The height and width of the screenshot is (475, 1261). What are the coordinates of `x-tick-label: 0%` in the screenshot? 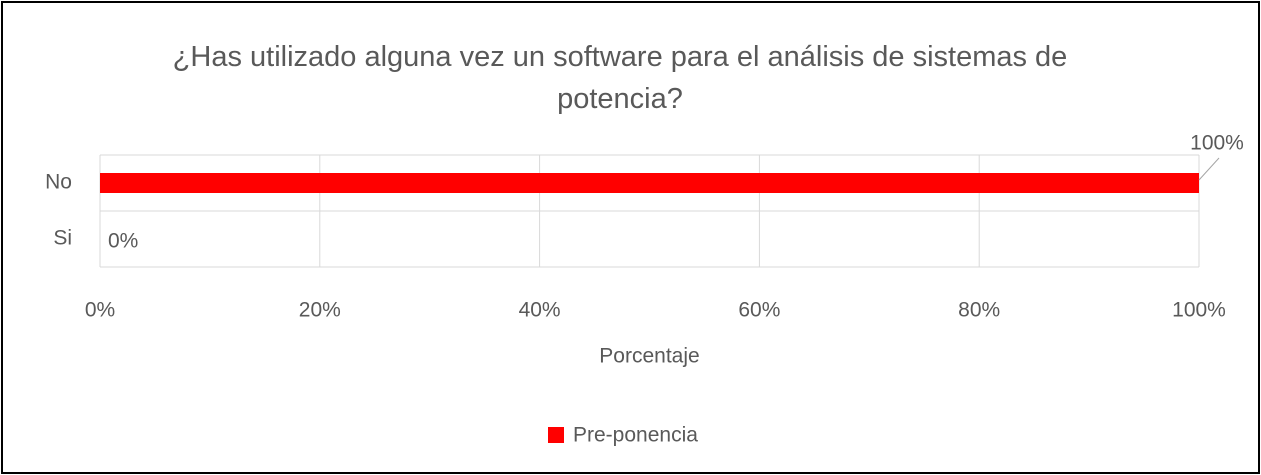 It's located at (100, 310).